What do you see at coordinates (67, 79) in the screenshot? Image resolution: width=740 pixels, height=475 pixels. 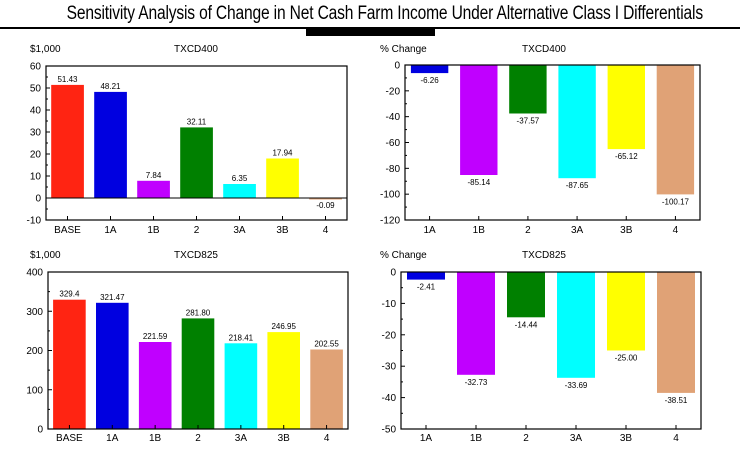 I see `data-label: 51.43` at bounding box center [67, 79].